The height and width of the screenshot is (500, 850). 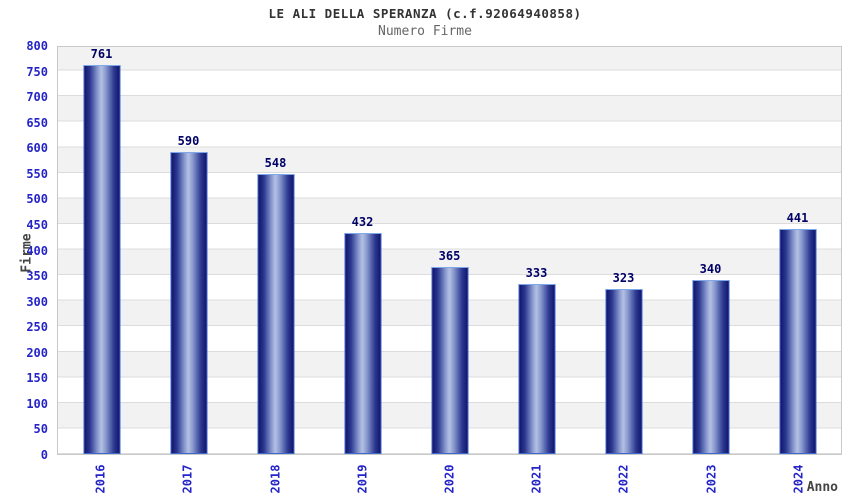 What do you see at coordinates (623, 250) in the screenshot?
I see `bar-group-2022: 323` at bounding box center [623, 250].